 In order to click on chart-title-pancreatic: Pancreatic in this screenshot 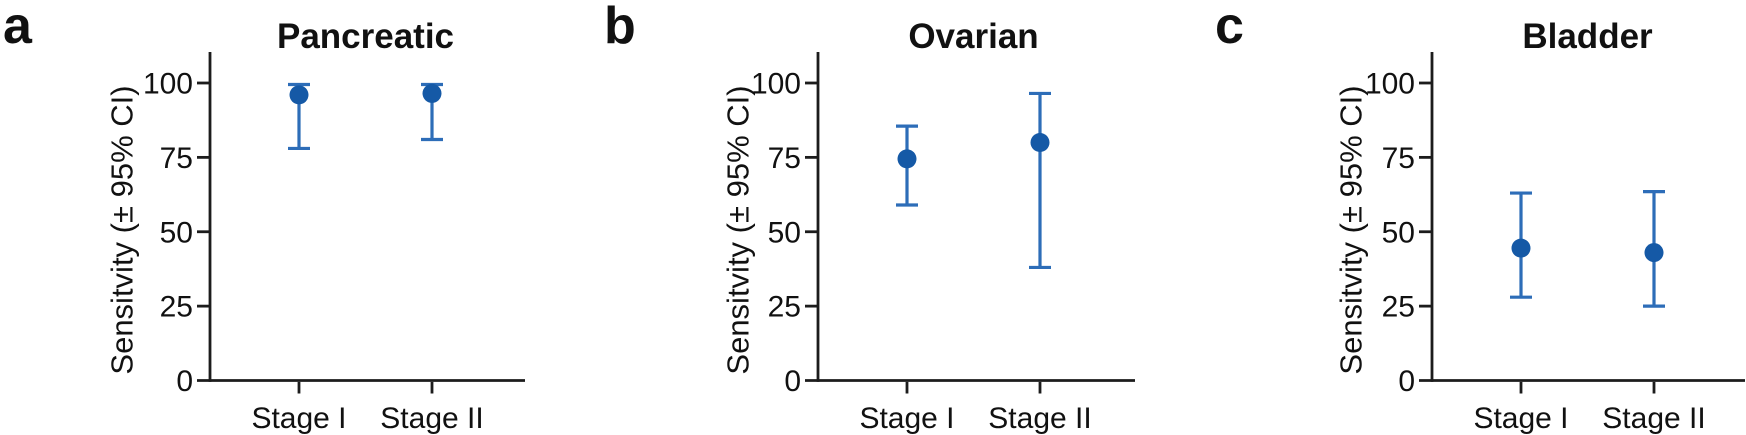, I will do `click(365, 36)`.